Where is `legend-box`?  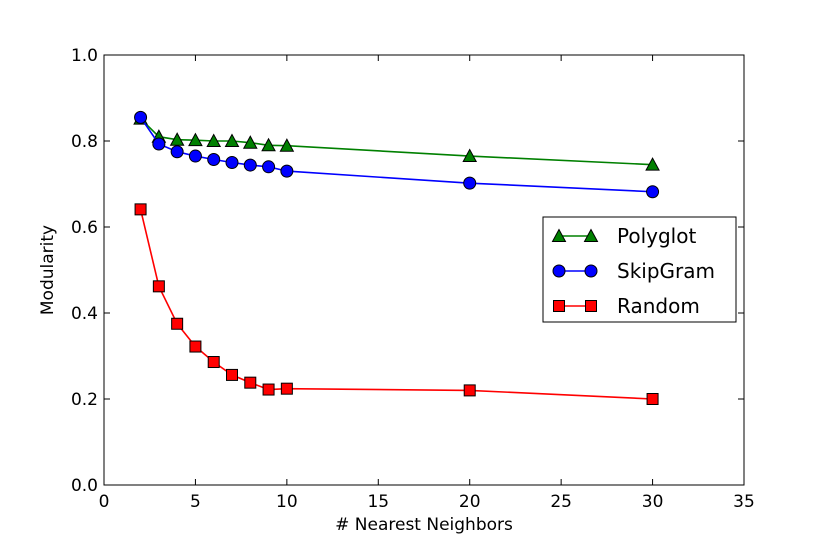
legend-box is located at coordinates (639, 269).